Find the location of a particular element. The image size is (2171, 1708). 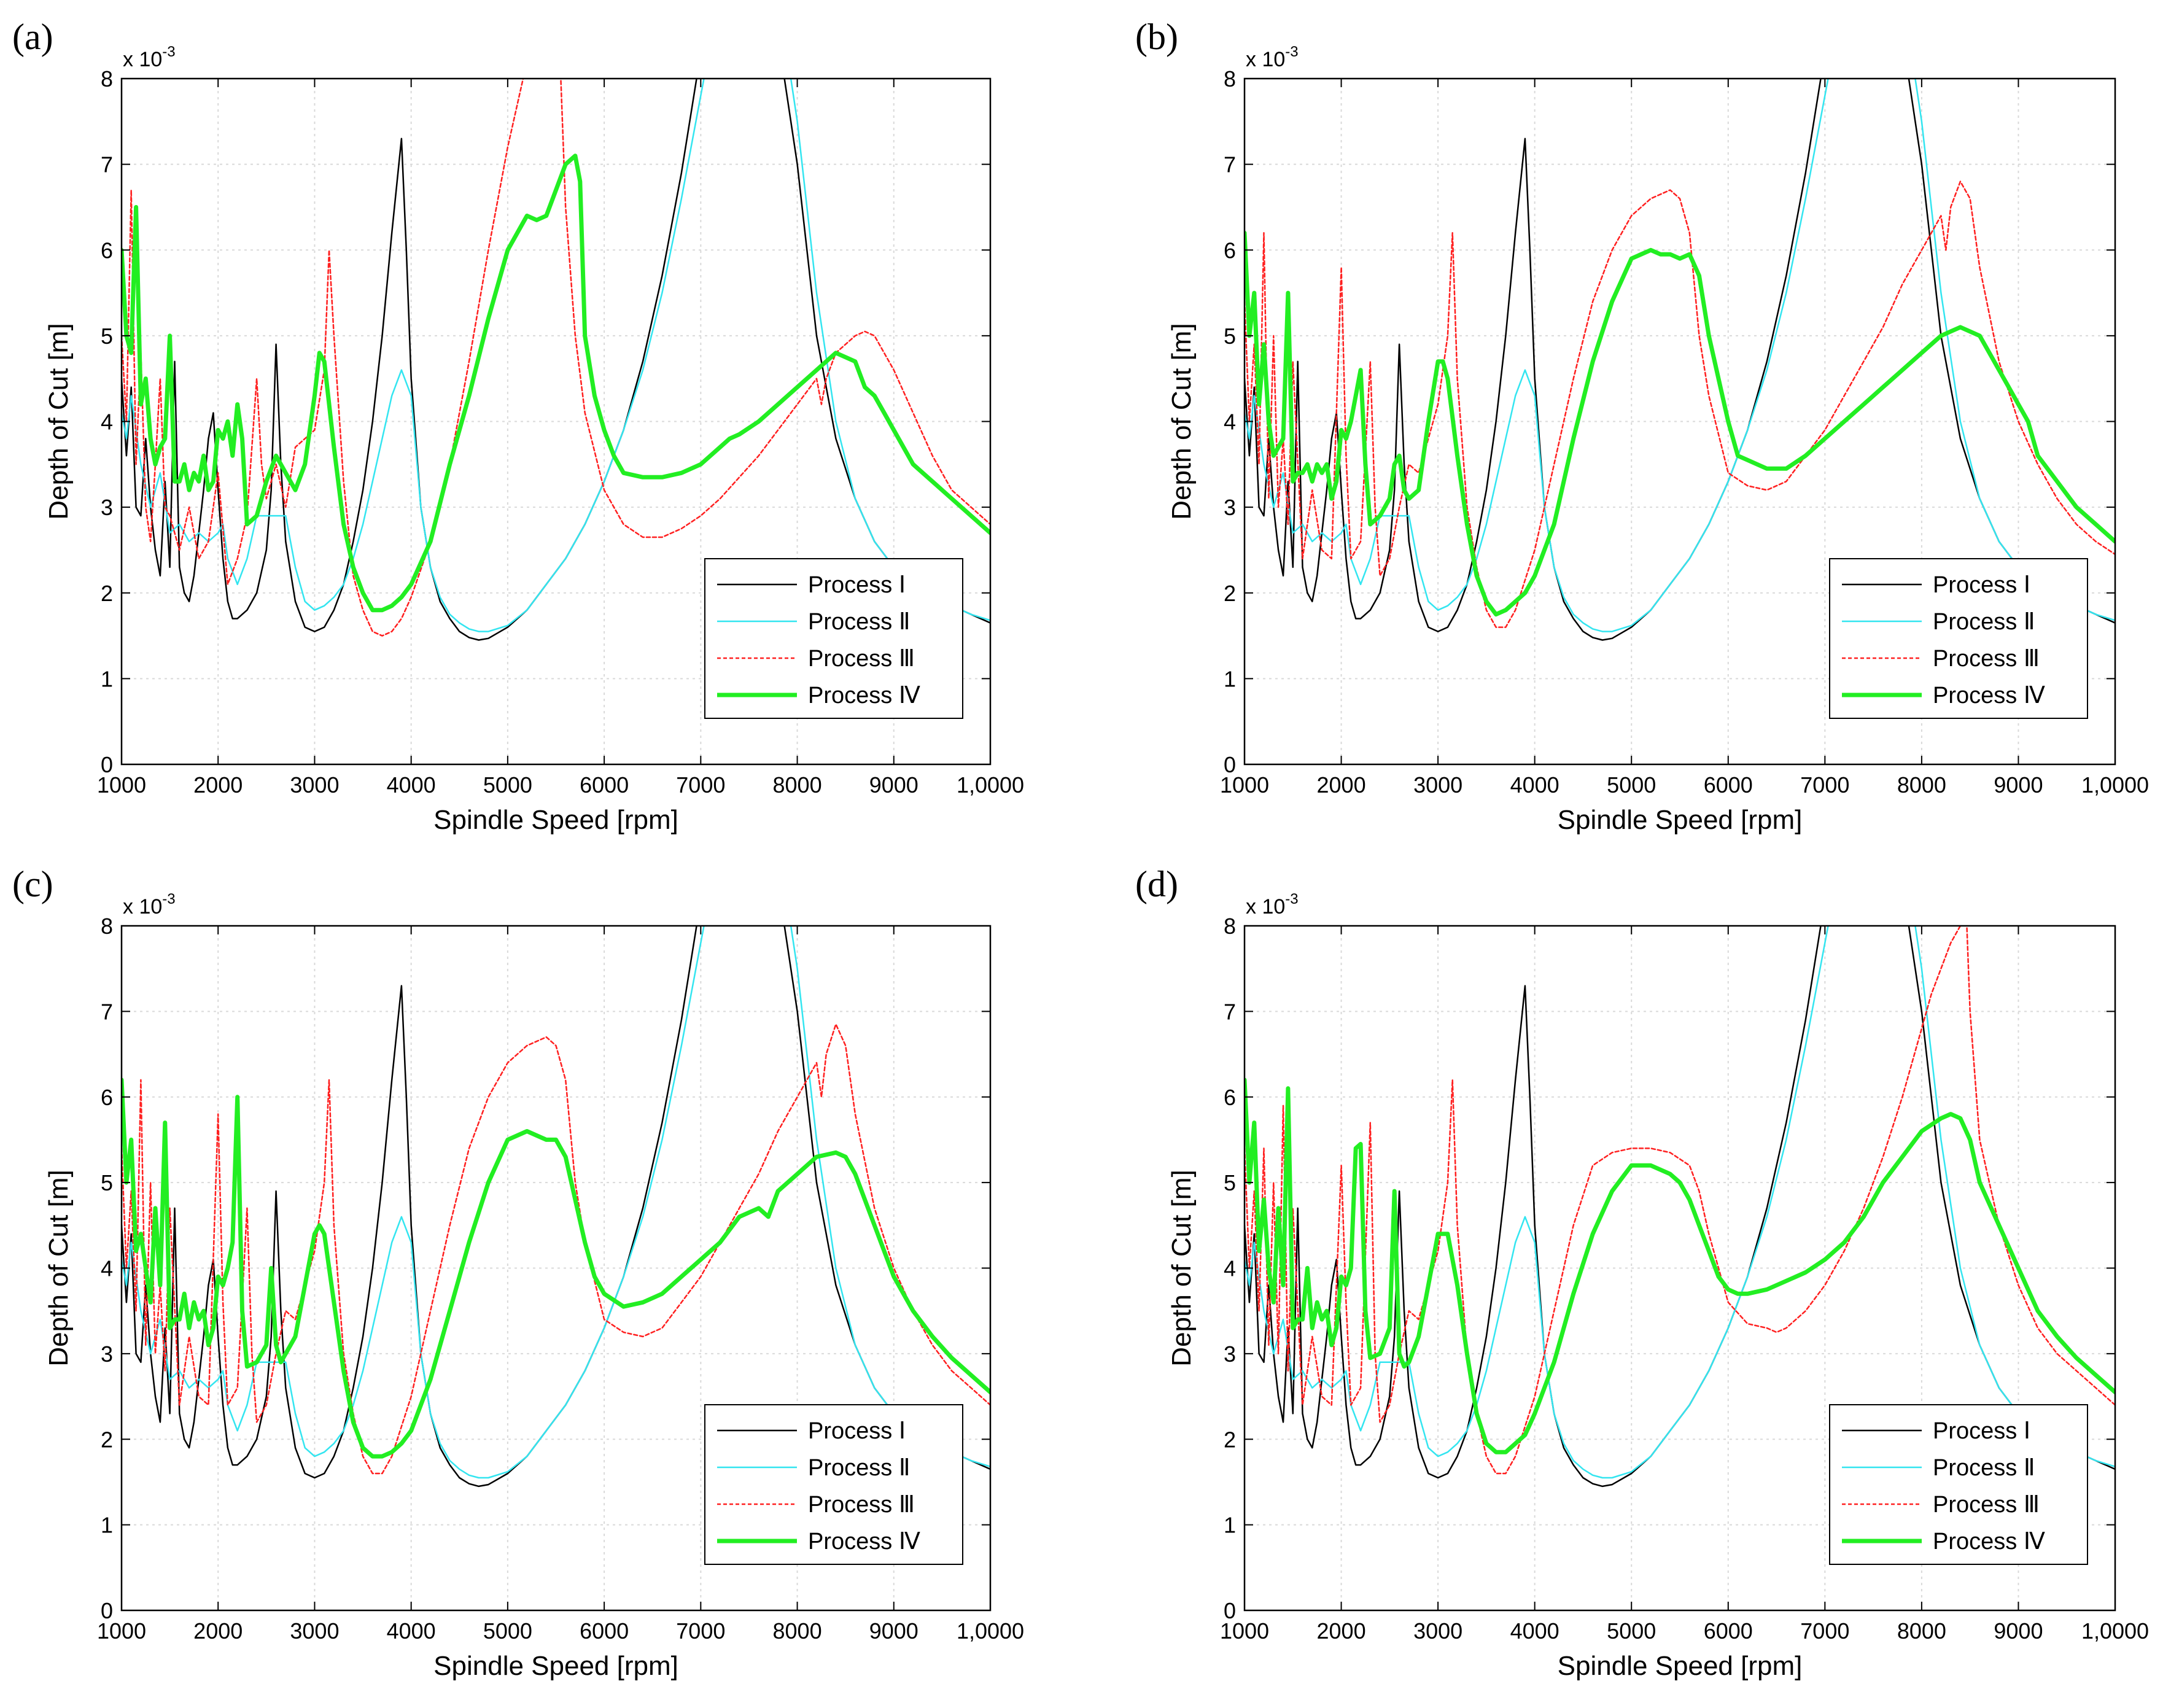

panel-label: (a) is located at coordinates (32, 37).